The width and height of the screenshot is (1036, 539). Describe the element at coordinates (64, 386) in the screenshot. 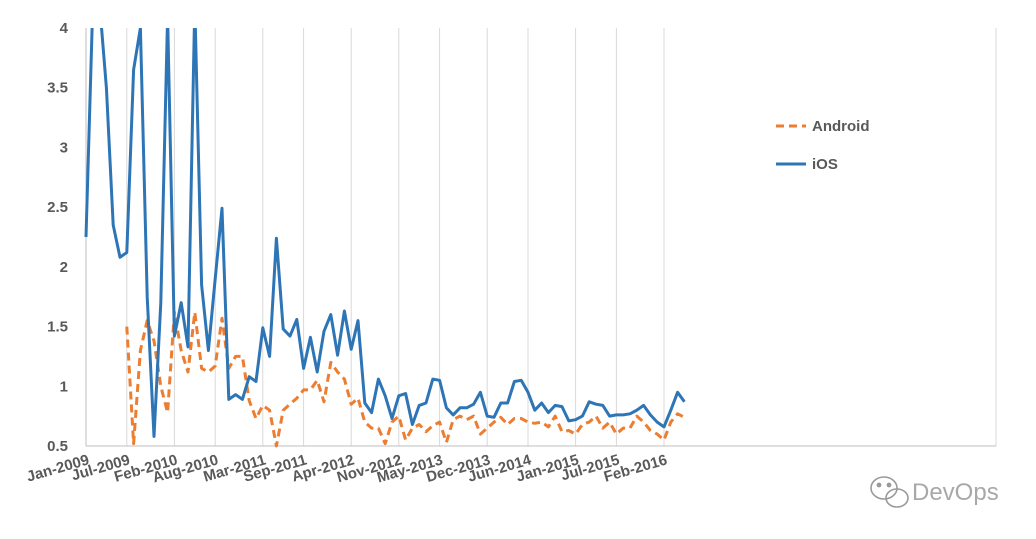

I see `y-tick-label: 1` at that location.